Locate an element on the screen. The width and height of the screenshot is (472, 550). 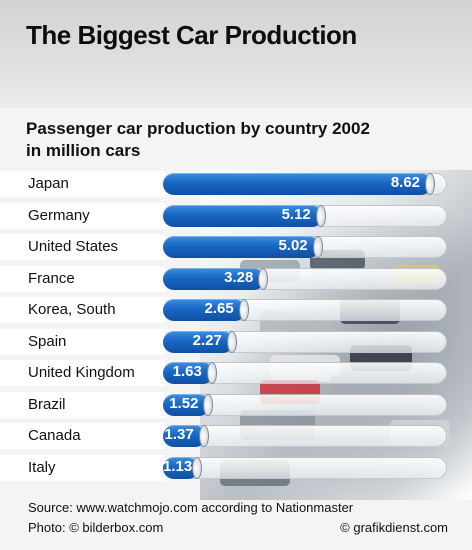
agency-credit: © grafikdienst.com is located at coordinates (394, 527).